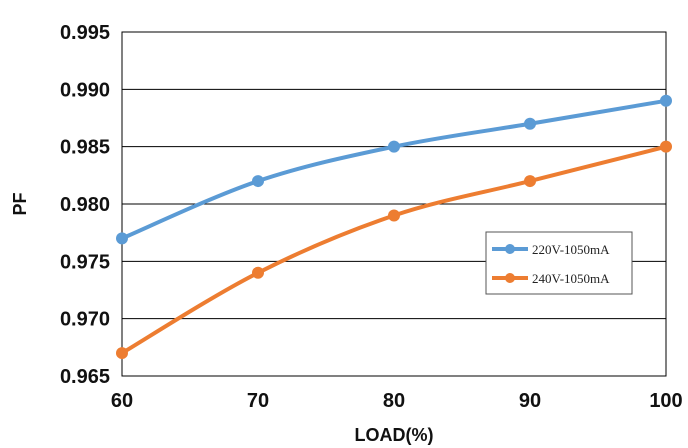 The height and width of the screenshot is (448, 688). Describe the element at coordinates (571, 249) in the screenshot. I see `legend-label: 220V-1050mA` at that location.